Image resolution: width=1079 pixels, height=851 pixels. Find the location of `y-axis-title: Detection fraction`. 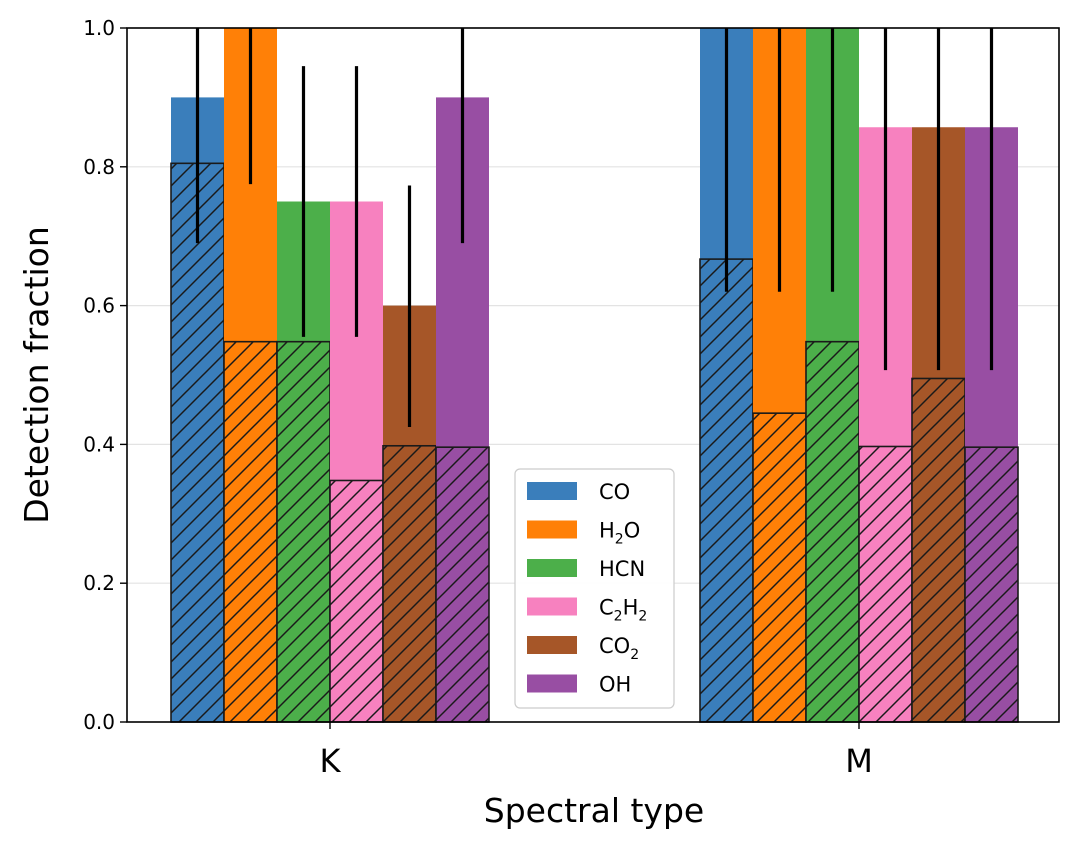

y-axis-title: Detection fraction is located at coordinates (36, 375).